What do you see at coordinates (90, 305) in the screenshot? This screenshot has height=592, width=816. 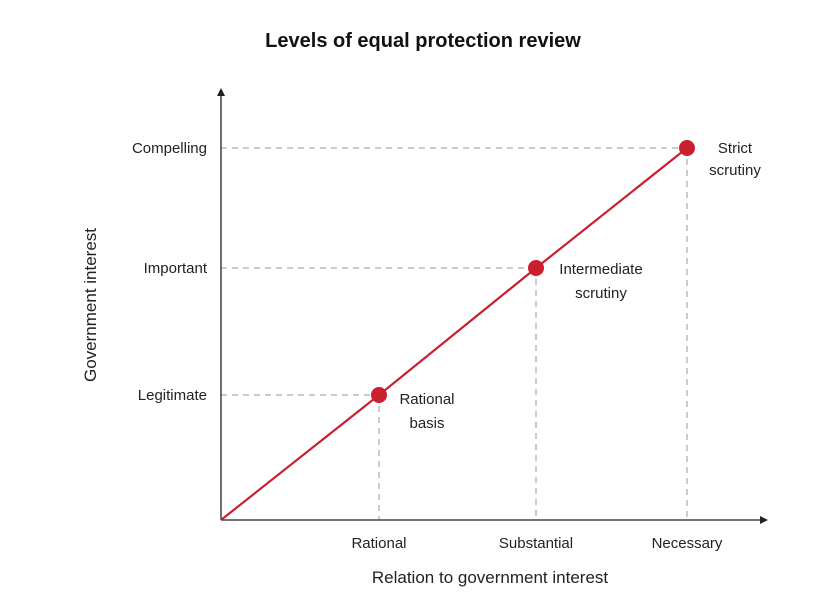 I see `y-axis-label: Government interest` at bounding box center [90, 305].